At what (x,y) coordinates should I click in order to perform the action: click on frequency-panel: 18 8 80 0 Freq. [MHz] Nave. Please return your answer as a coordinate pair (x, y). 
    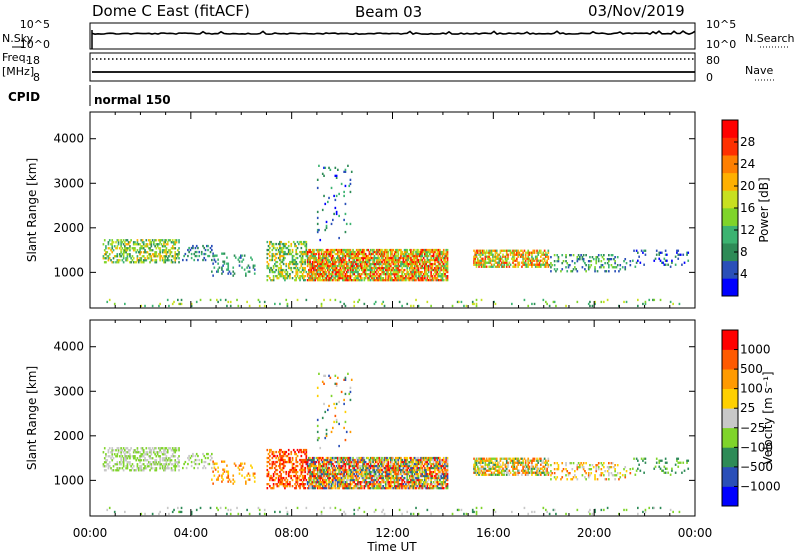
    Looking at the image, I should click on (388, 67).